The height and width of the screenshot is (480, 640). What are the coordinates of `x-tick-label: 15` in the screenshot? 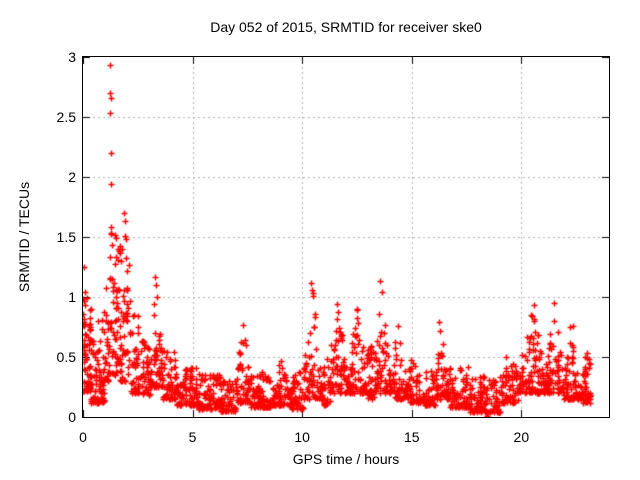 It's located at (411, 437).